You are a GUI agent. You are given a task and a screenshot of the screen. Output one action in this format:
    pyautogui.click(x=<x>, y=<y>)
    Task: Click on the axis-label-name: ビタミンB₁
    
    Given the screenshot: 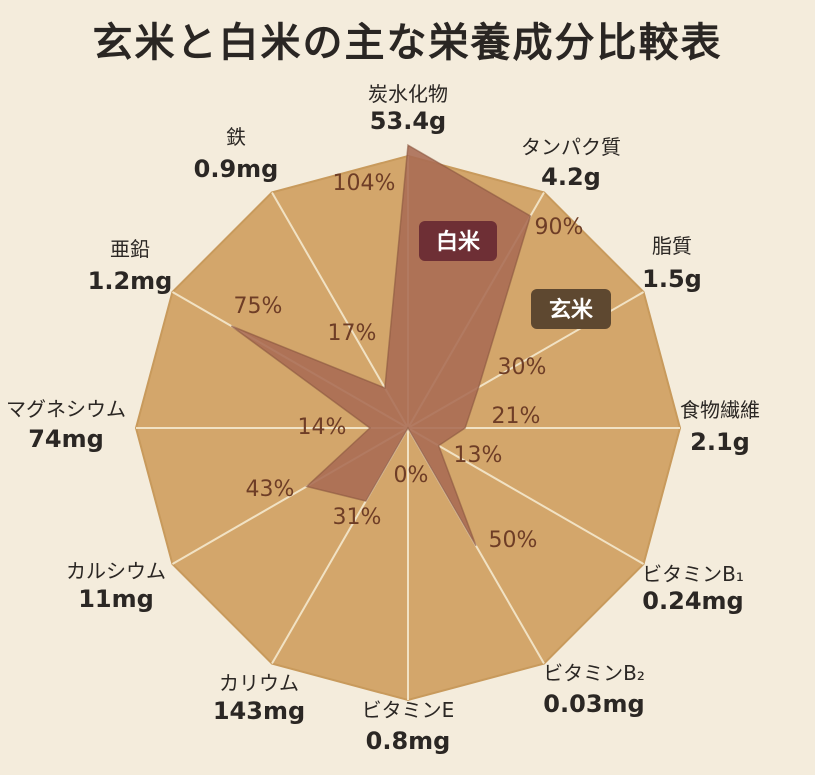 What is the action you would take?
    pyautogui.click(x=693, y=574)
    